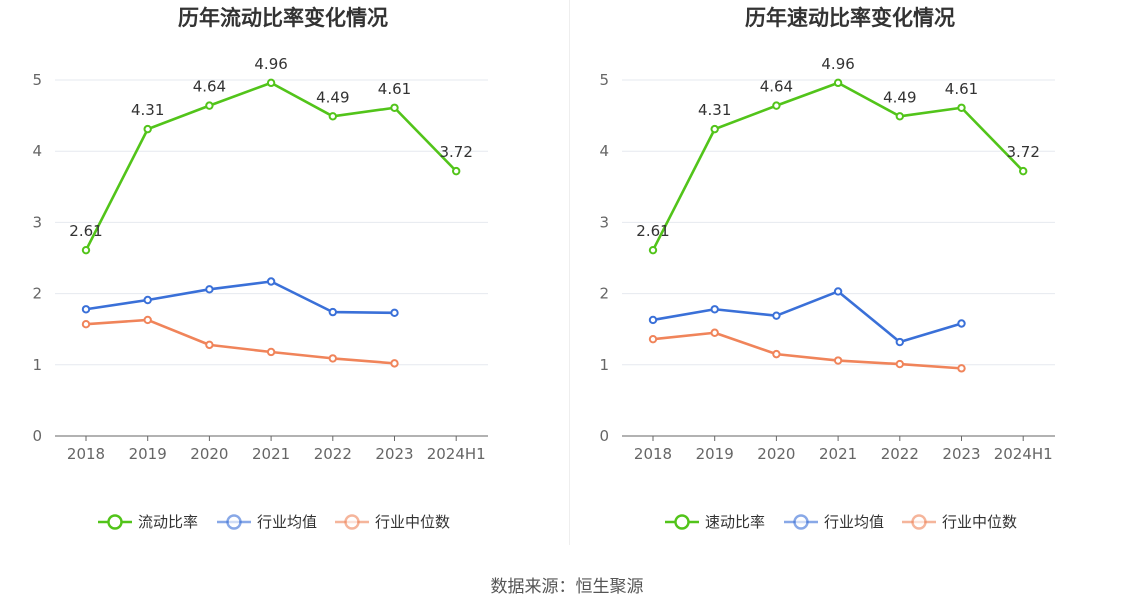 This screenshot has width=1134, height=612. I want to click on legend-item-main-ratio: 速动比率, so click(715, 522).